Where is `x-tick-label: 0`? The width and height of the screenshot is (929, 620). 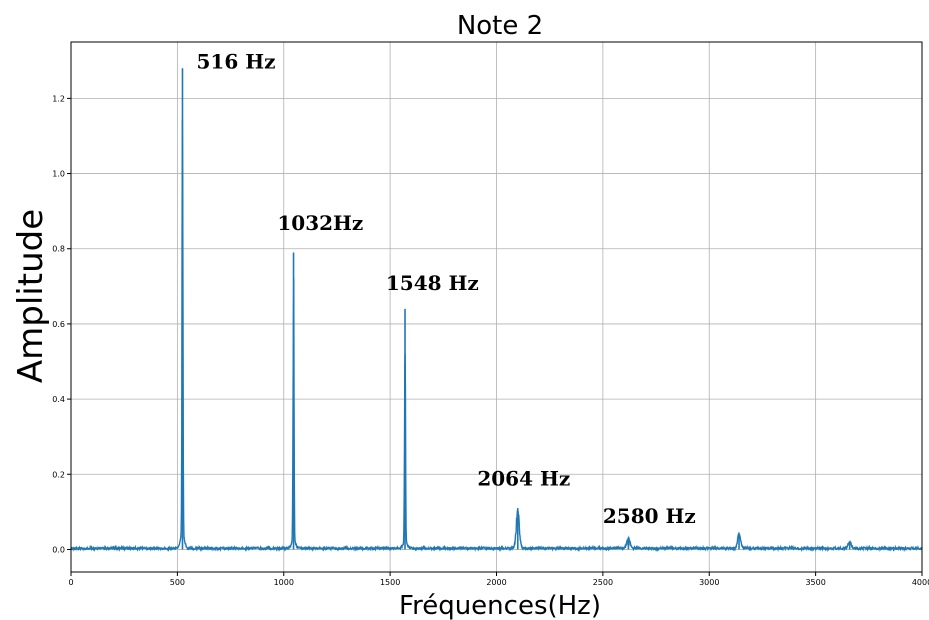 x-tick-label: 0 is located at coordinates (70, 582).